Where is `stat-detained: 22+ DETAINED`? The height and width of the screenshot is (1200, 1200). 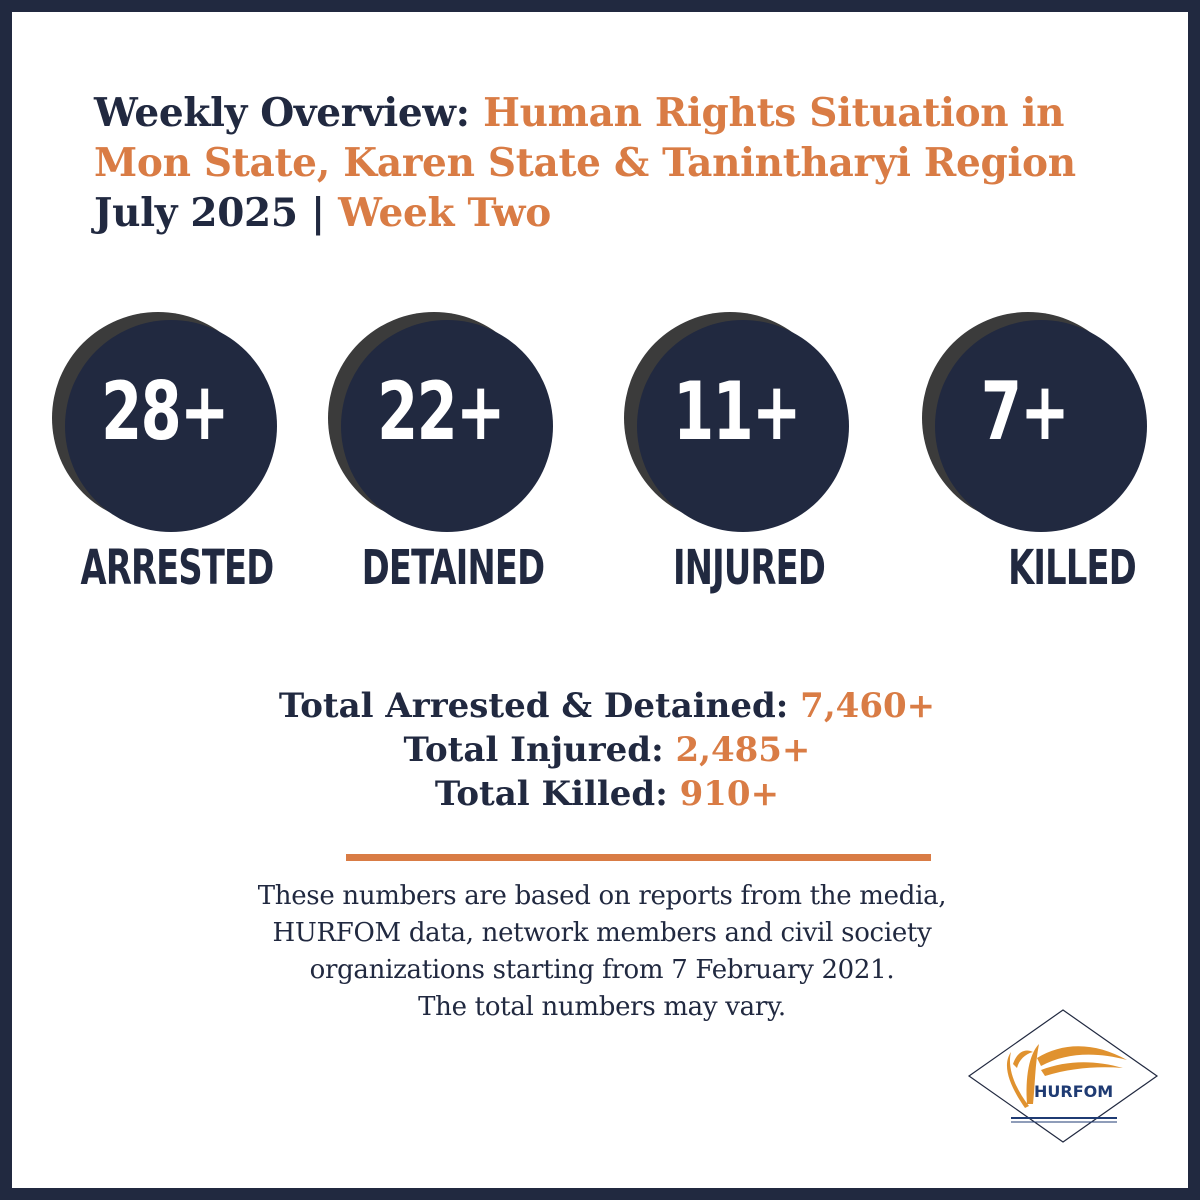 stat-detained: 22+ DETAINED is located at coordinates (468, 462).